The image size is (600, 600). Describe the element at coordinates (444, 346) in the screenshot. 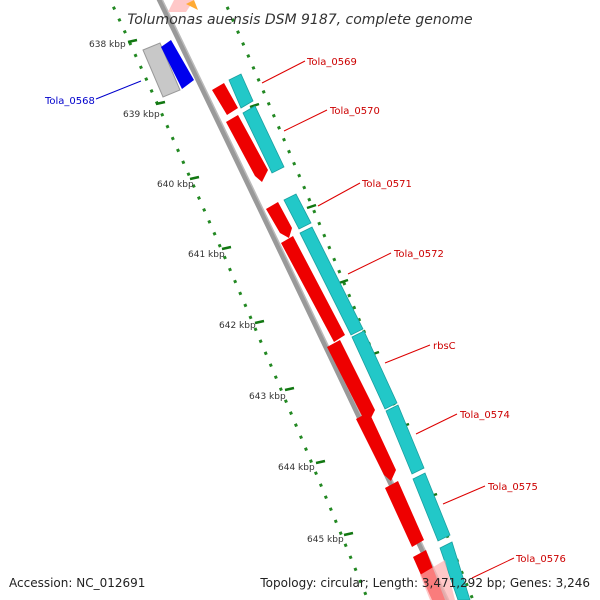

I see `gene-label-rbsc: rbsC` at that location.